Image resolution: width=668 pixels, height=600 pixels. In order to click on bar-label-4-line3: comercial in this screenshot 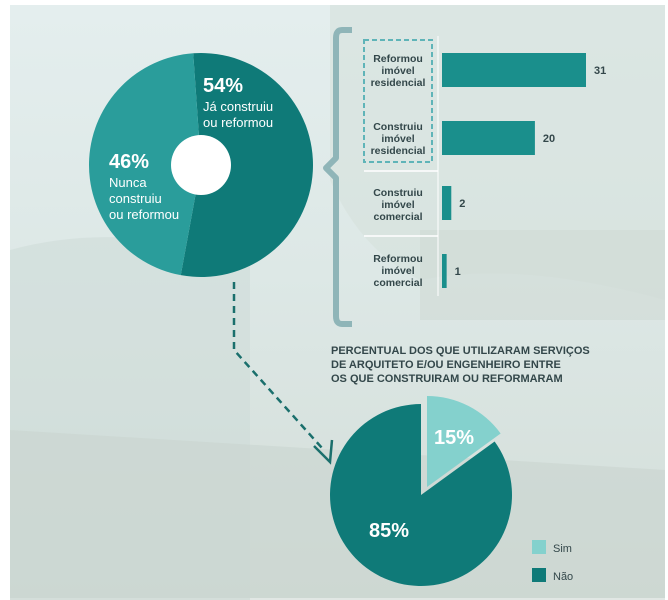, I will do `click(397, 283)`.